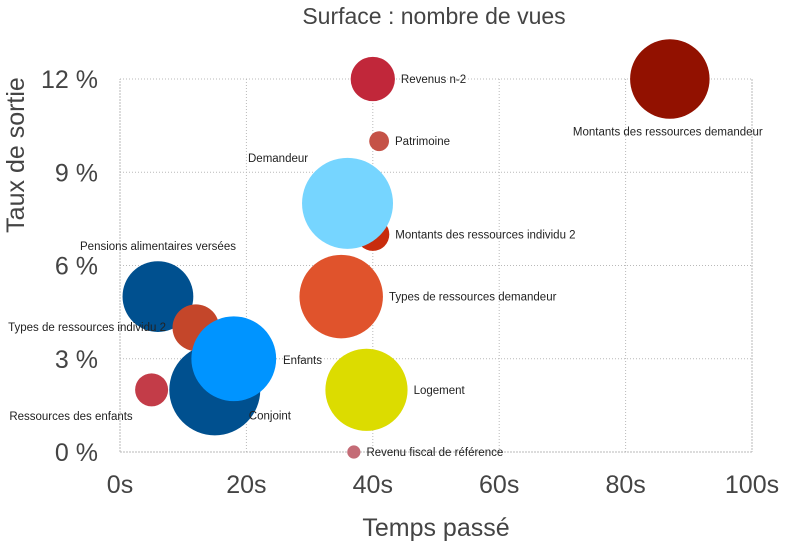 The height and width of the screenshot is (541, 801). I want to click on bubble-label: Conjoint, so click(270, 416).